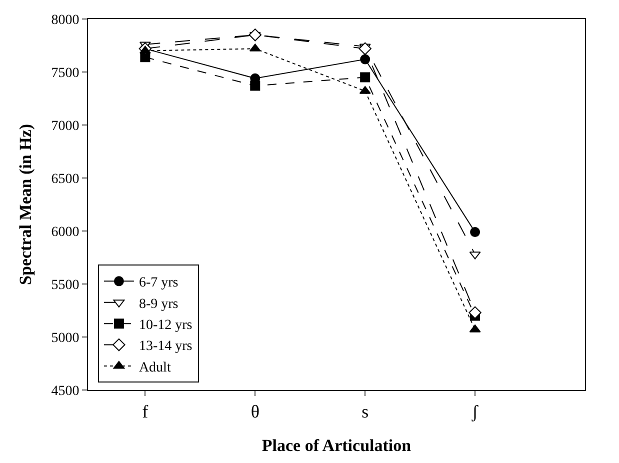 This screenshot has width=619, height=463. Describe the element at coordinates (154, 368) in the screenshot. I see `legend-label: Adult` at that location.